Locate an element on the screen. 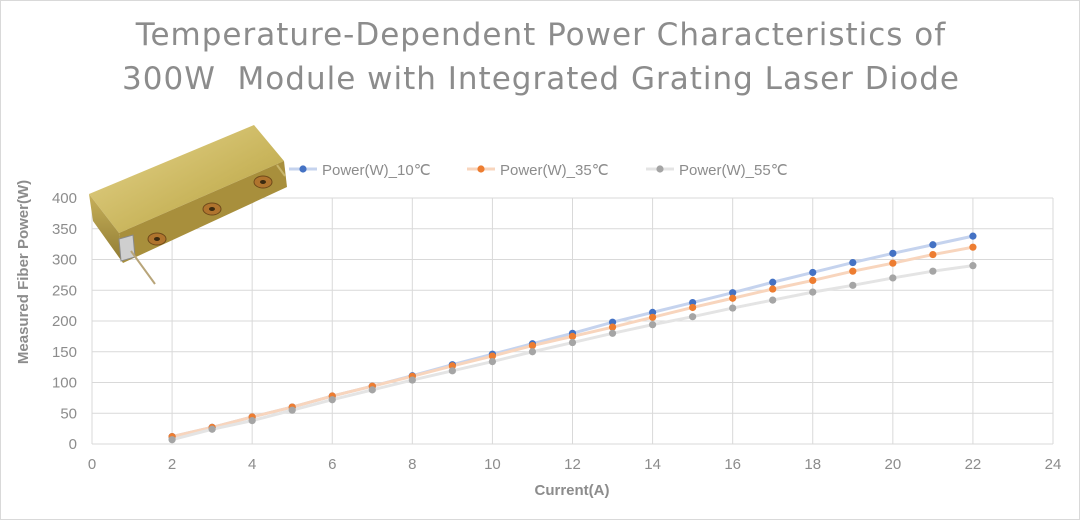  y-axis-title: Measured Fiber Power(W) is located at coordinates (23, 272).